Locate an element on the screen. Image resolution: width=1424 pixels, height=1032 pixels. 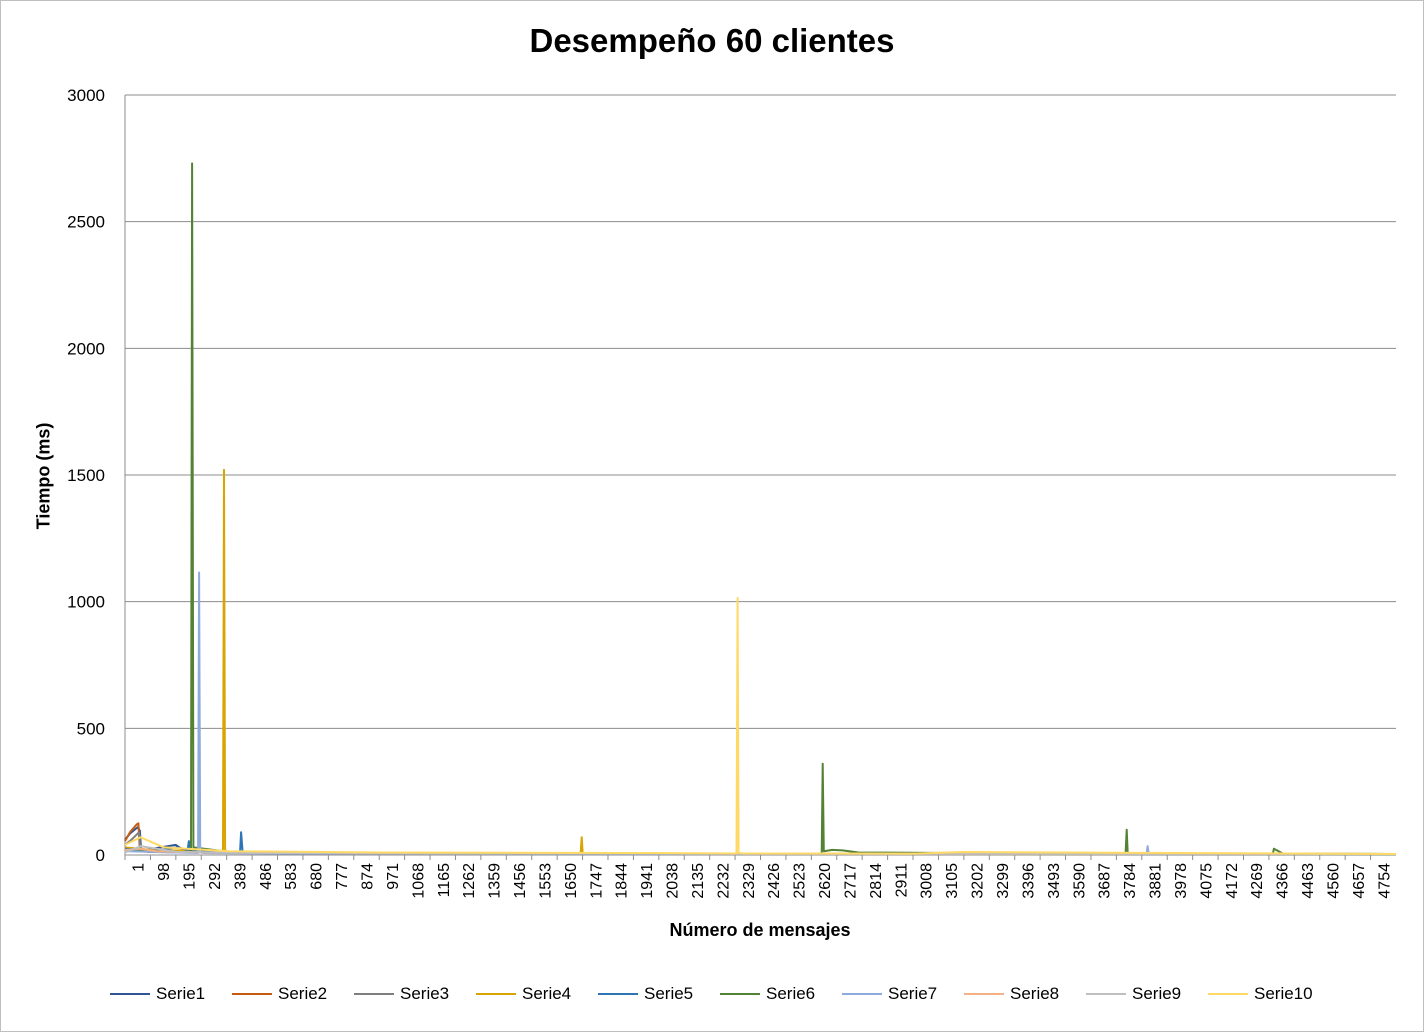
x-tick-label: 874 is located at coordinates (367, 876).